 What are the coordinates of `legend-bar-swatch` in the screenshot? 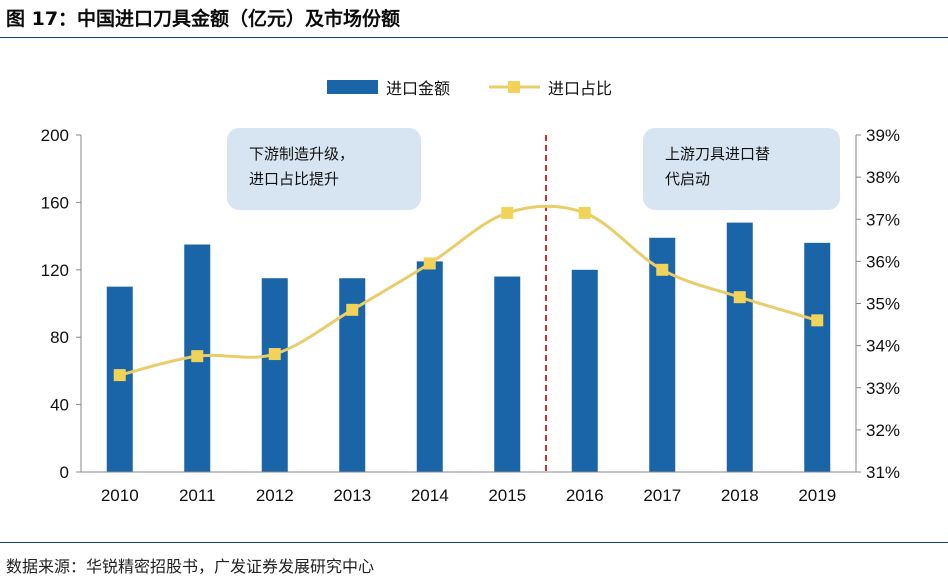 It's located at (352, 87).